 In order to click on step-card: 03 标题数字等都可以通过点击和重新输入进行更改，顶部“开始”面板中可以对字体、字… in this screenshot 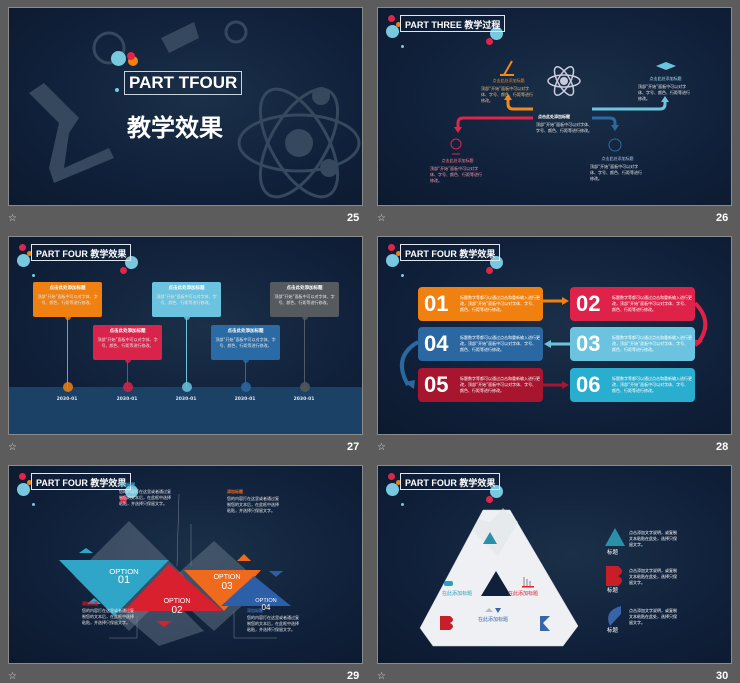, I will do `click(632, 344)`.